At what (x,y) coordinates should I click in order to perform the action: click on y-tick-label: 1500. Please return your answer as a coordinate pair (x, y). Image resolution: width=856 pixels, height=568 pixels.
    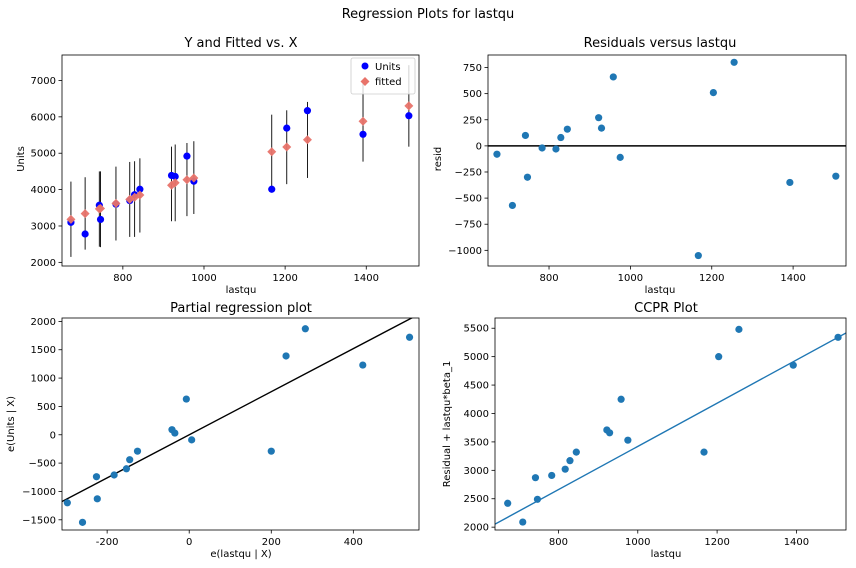
    Looking at the image, I should click on (43, 350).